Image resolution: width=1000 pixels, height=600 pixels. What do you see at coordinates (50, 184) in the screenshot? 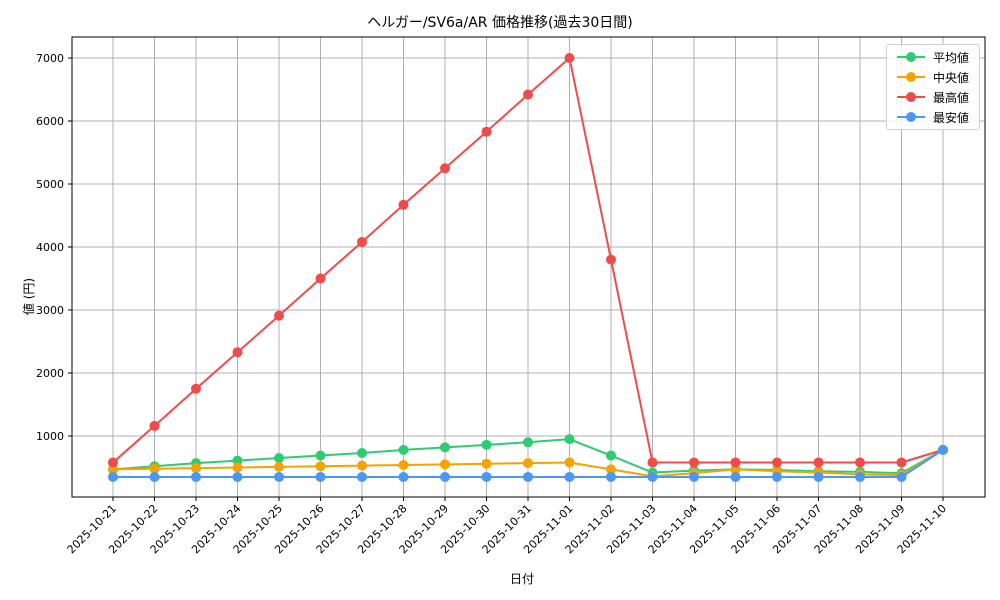
I see `y-tick-label: 5000` at bounding box center [50, 184].